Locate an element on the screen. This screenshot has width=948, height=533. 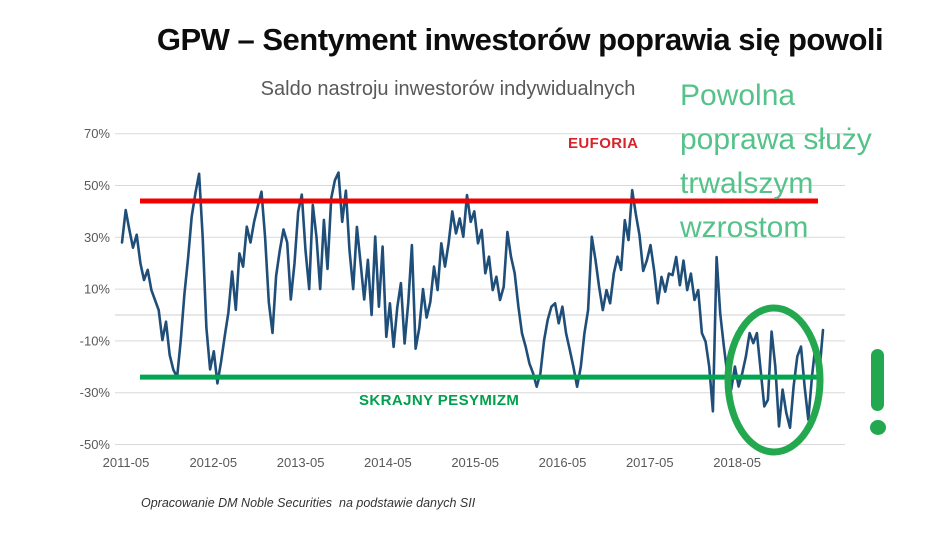
y-axis-label: -30% is located at coordinates (95, 392).